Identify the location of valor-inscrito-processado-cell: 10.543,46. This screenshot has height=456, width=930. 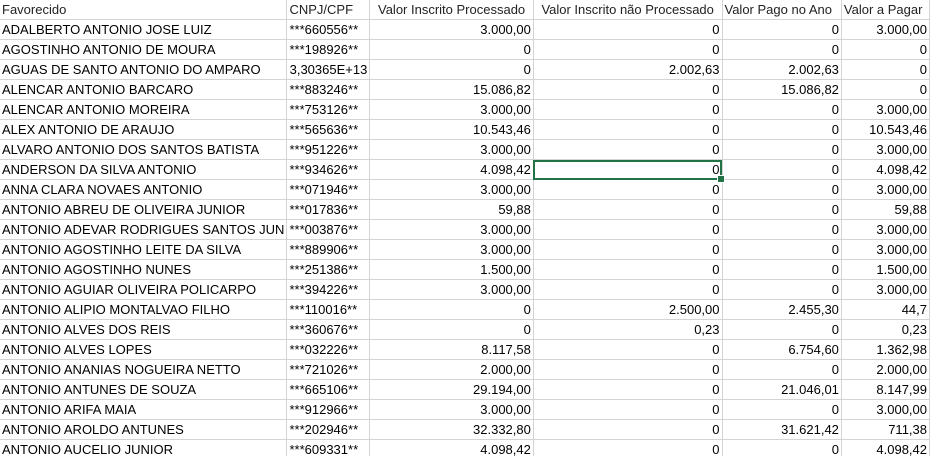
(451, 129).